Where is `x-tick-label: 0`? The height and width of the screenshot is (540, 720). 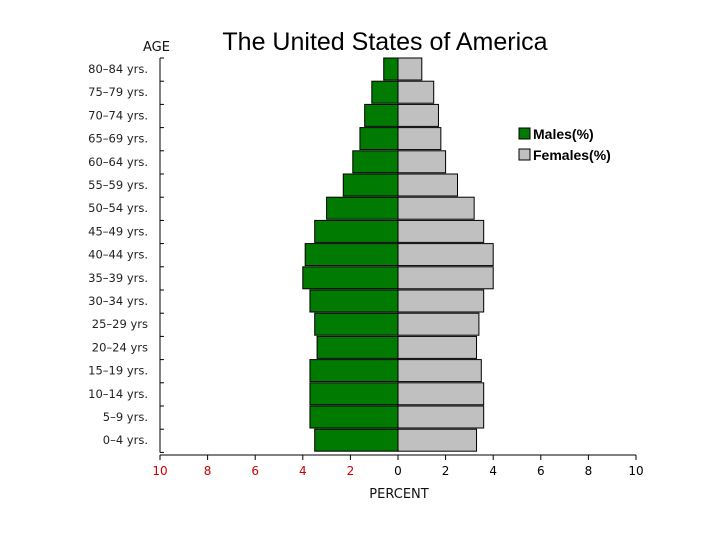 x-tick-label: 0 is located at coordinates (398, 471).